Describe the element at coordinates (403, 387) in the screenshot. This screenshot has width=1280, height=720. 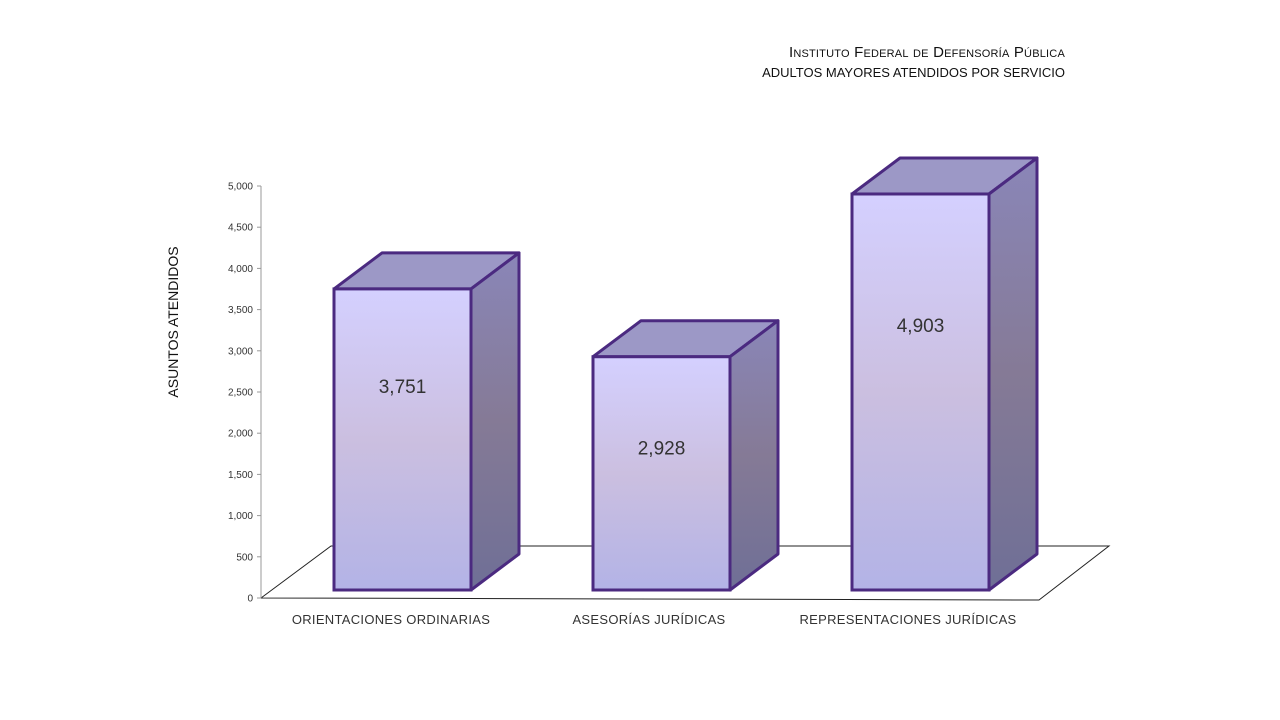
I see `data-label: 3,751` at that location.